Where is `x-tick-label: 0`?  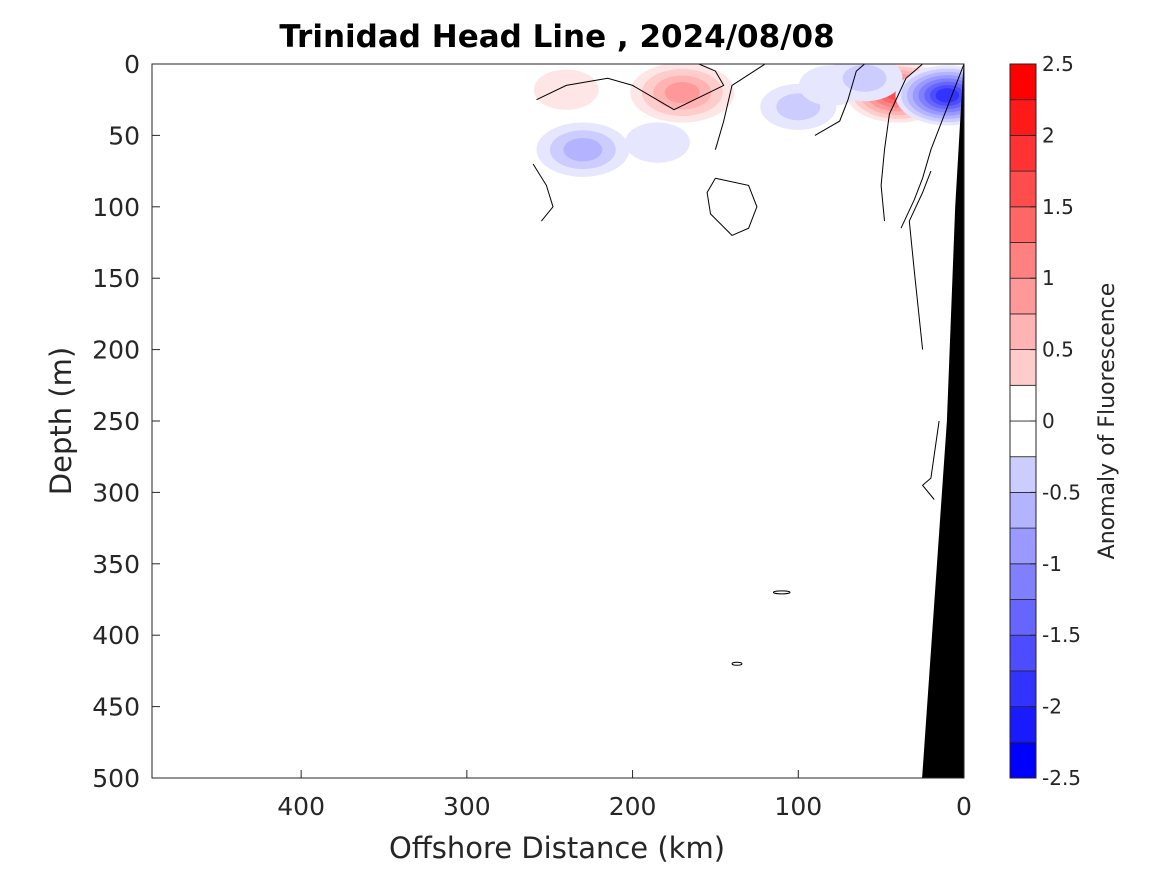 x-tick-label: 0 is located at coordinates (964, 806).